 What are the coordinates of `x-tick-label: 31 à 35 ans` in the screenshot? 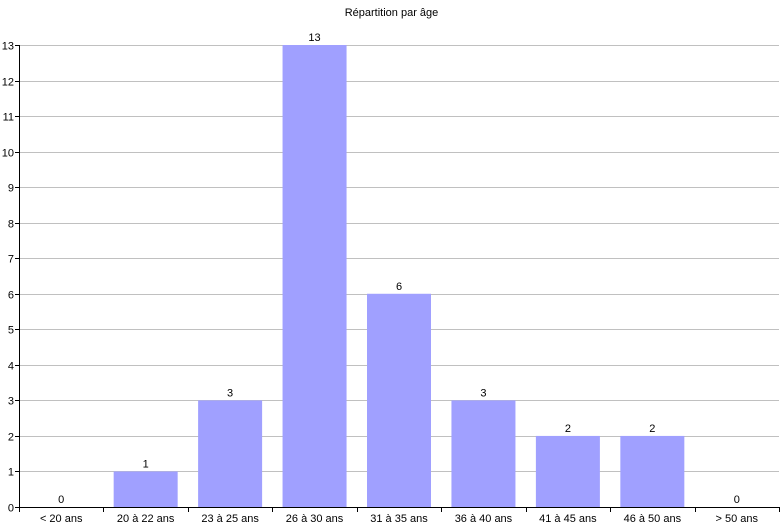 It's located at (399, 519).